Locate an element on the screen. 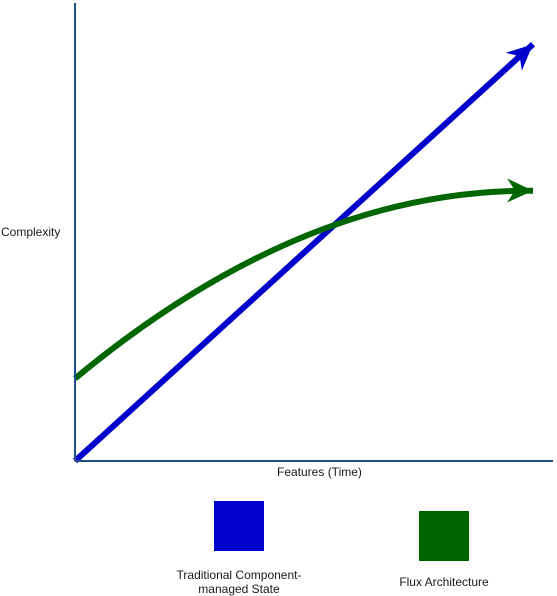  legend-swatch-traditional is located at coordinates (239, 526).